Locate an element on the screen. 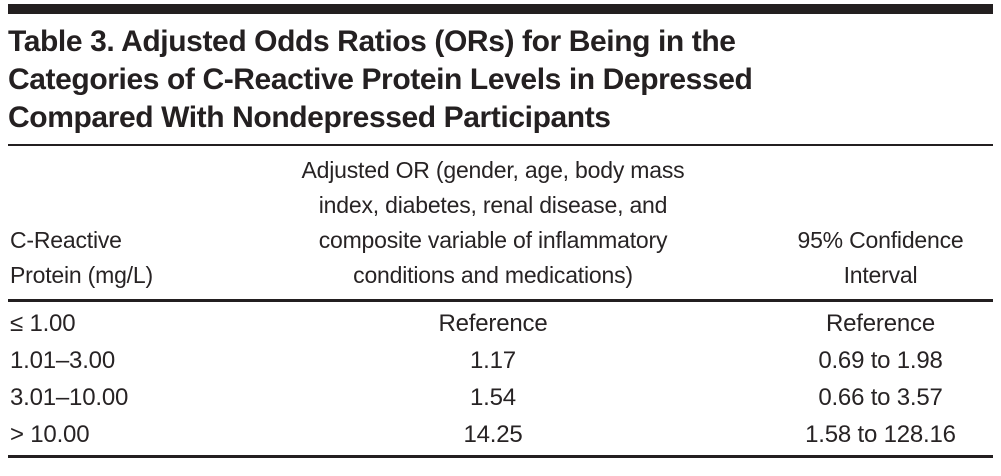 The width and height of the screenshot is (1001, 476). crp-range-cell: 1.01–3.00 is located at coordinates (62, 360).